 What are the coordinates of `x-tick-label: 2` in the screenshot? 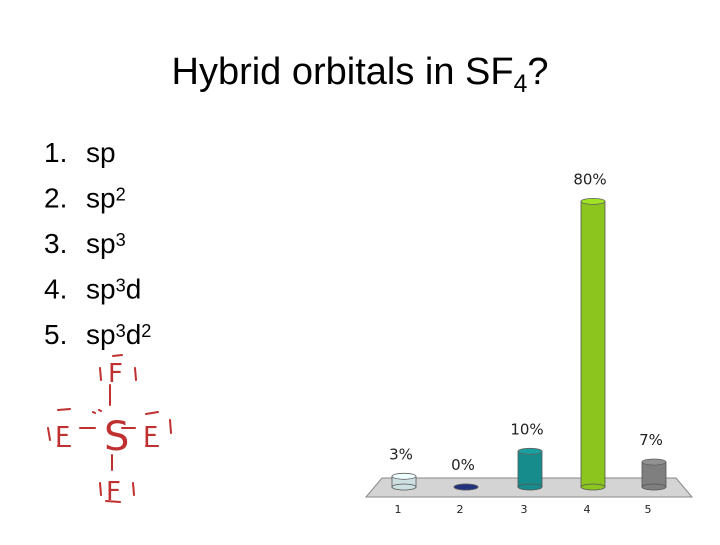 It's located at (460, 509).